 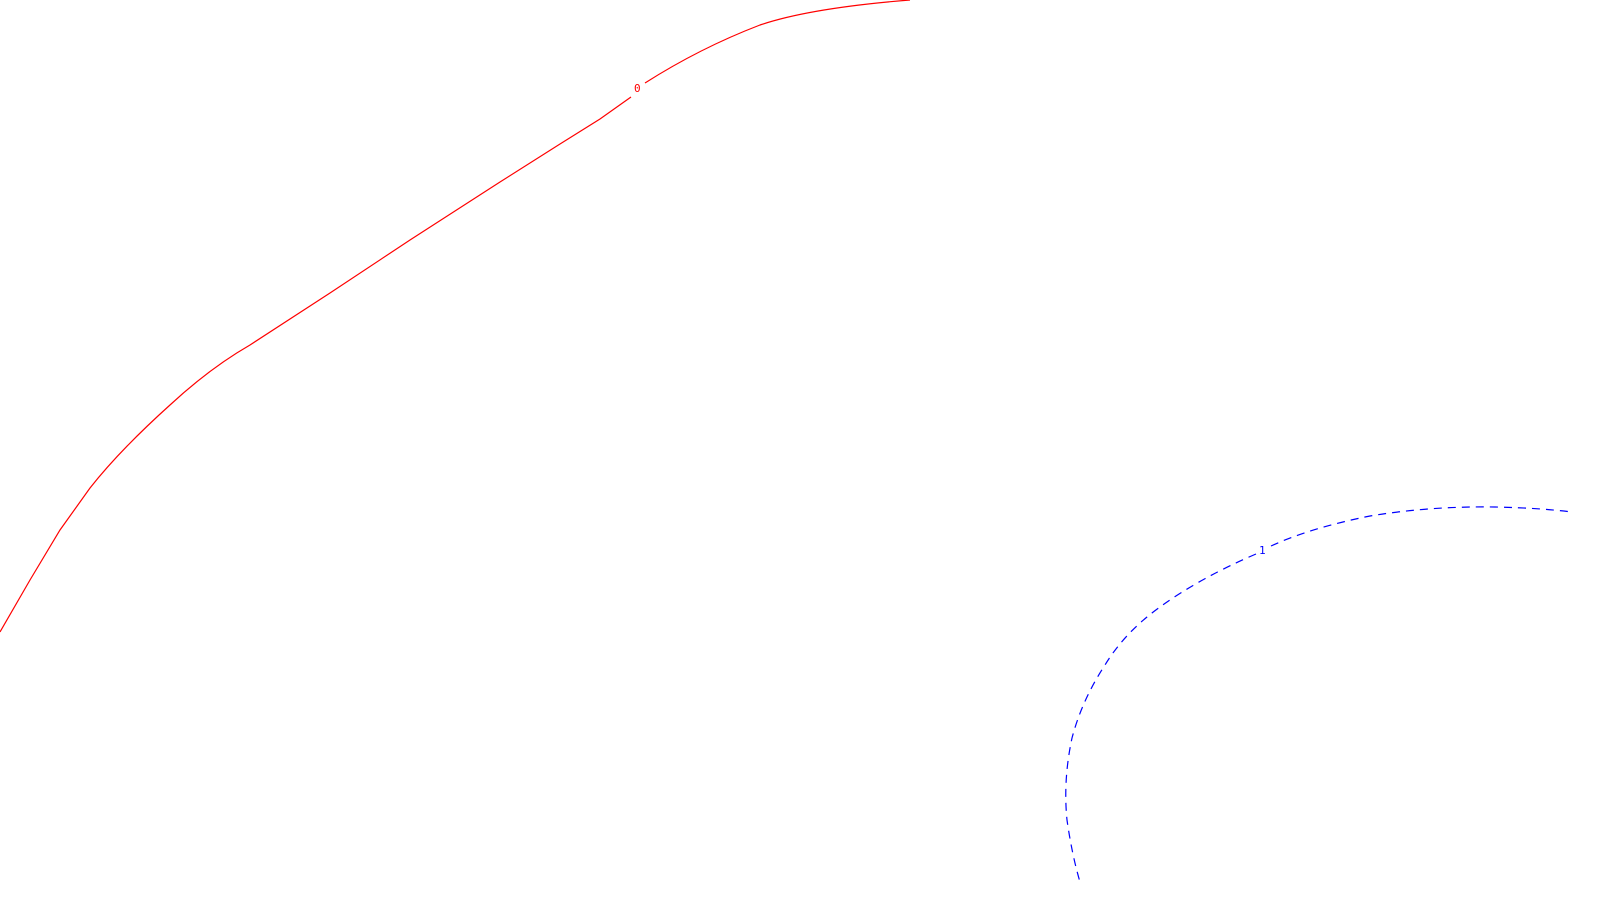 What do you see at coordinates (1161, 718) in the screenshot?
I see `contour-path-1a` at bounding box center [1161, 718].